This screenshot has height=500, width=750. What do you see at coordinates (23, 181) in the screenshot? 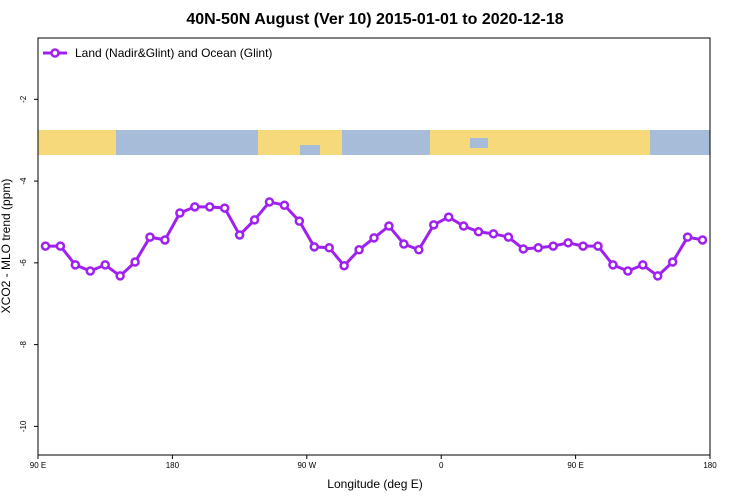
I see `y-tick-label: -4` at bounding box center [23, 181].